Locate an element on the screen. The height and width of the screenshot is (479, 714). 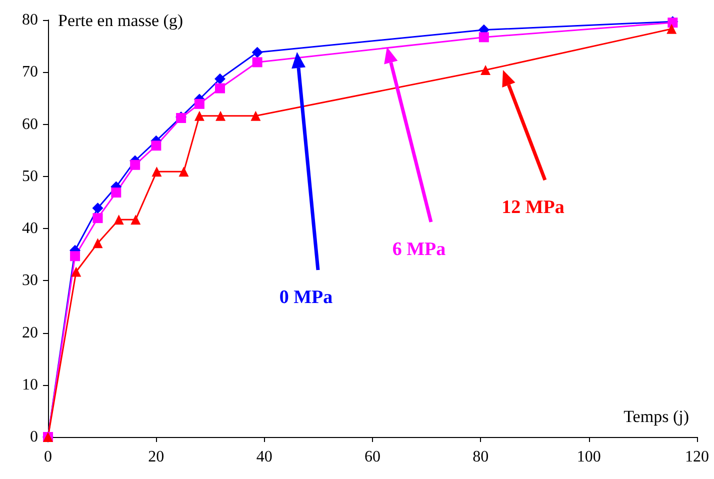
y-tick-label: 40 is located at coordinates (30, 228).